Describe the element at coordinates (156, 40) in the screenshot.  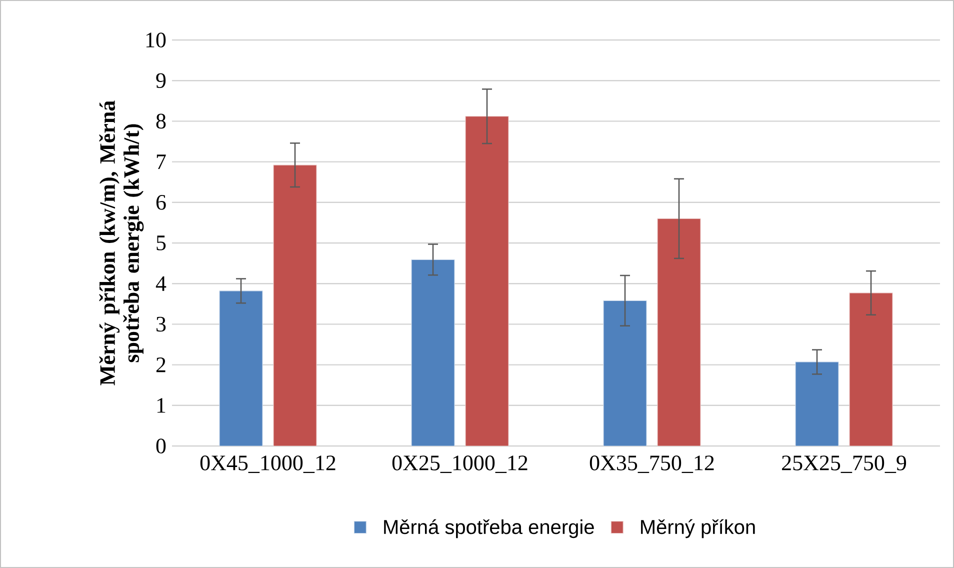
I see `y-tick-label: 10` at that location.